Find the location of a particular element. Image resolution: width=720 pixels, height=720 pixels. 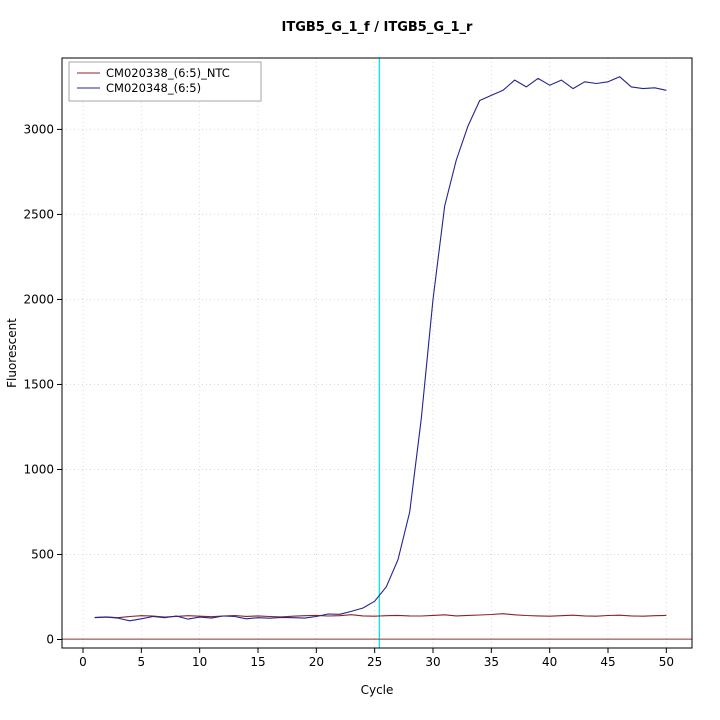

y-tick-label: 3000 is located at coordinates (38, 129).